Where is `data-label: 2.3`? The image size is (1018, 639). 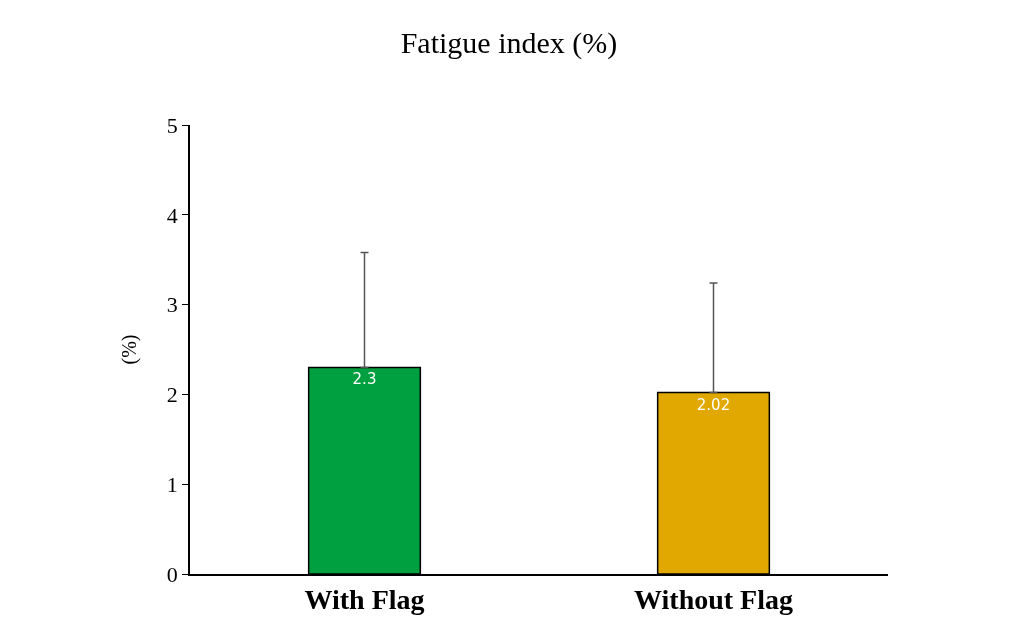 data-label: 2.3 is located at coordinates (364, 379).